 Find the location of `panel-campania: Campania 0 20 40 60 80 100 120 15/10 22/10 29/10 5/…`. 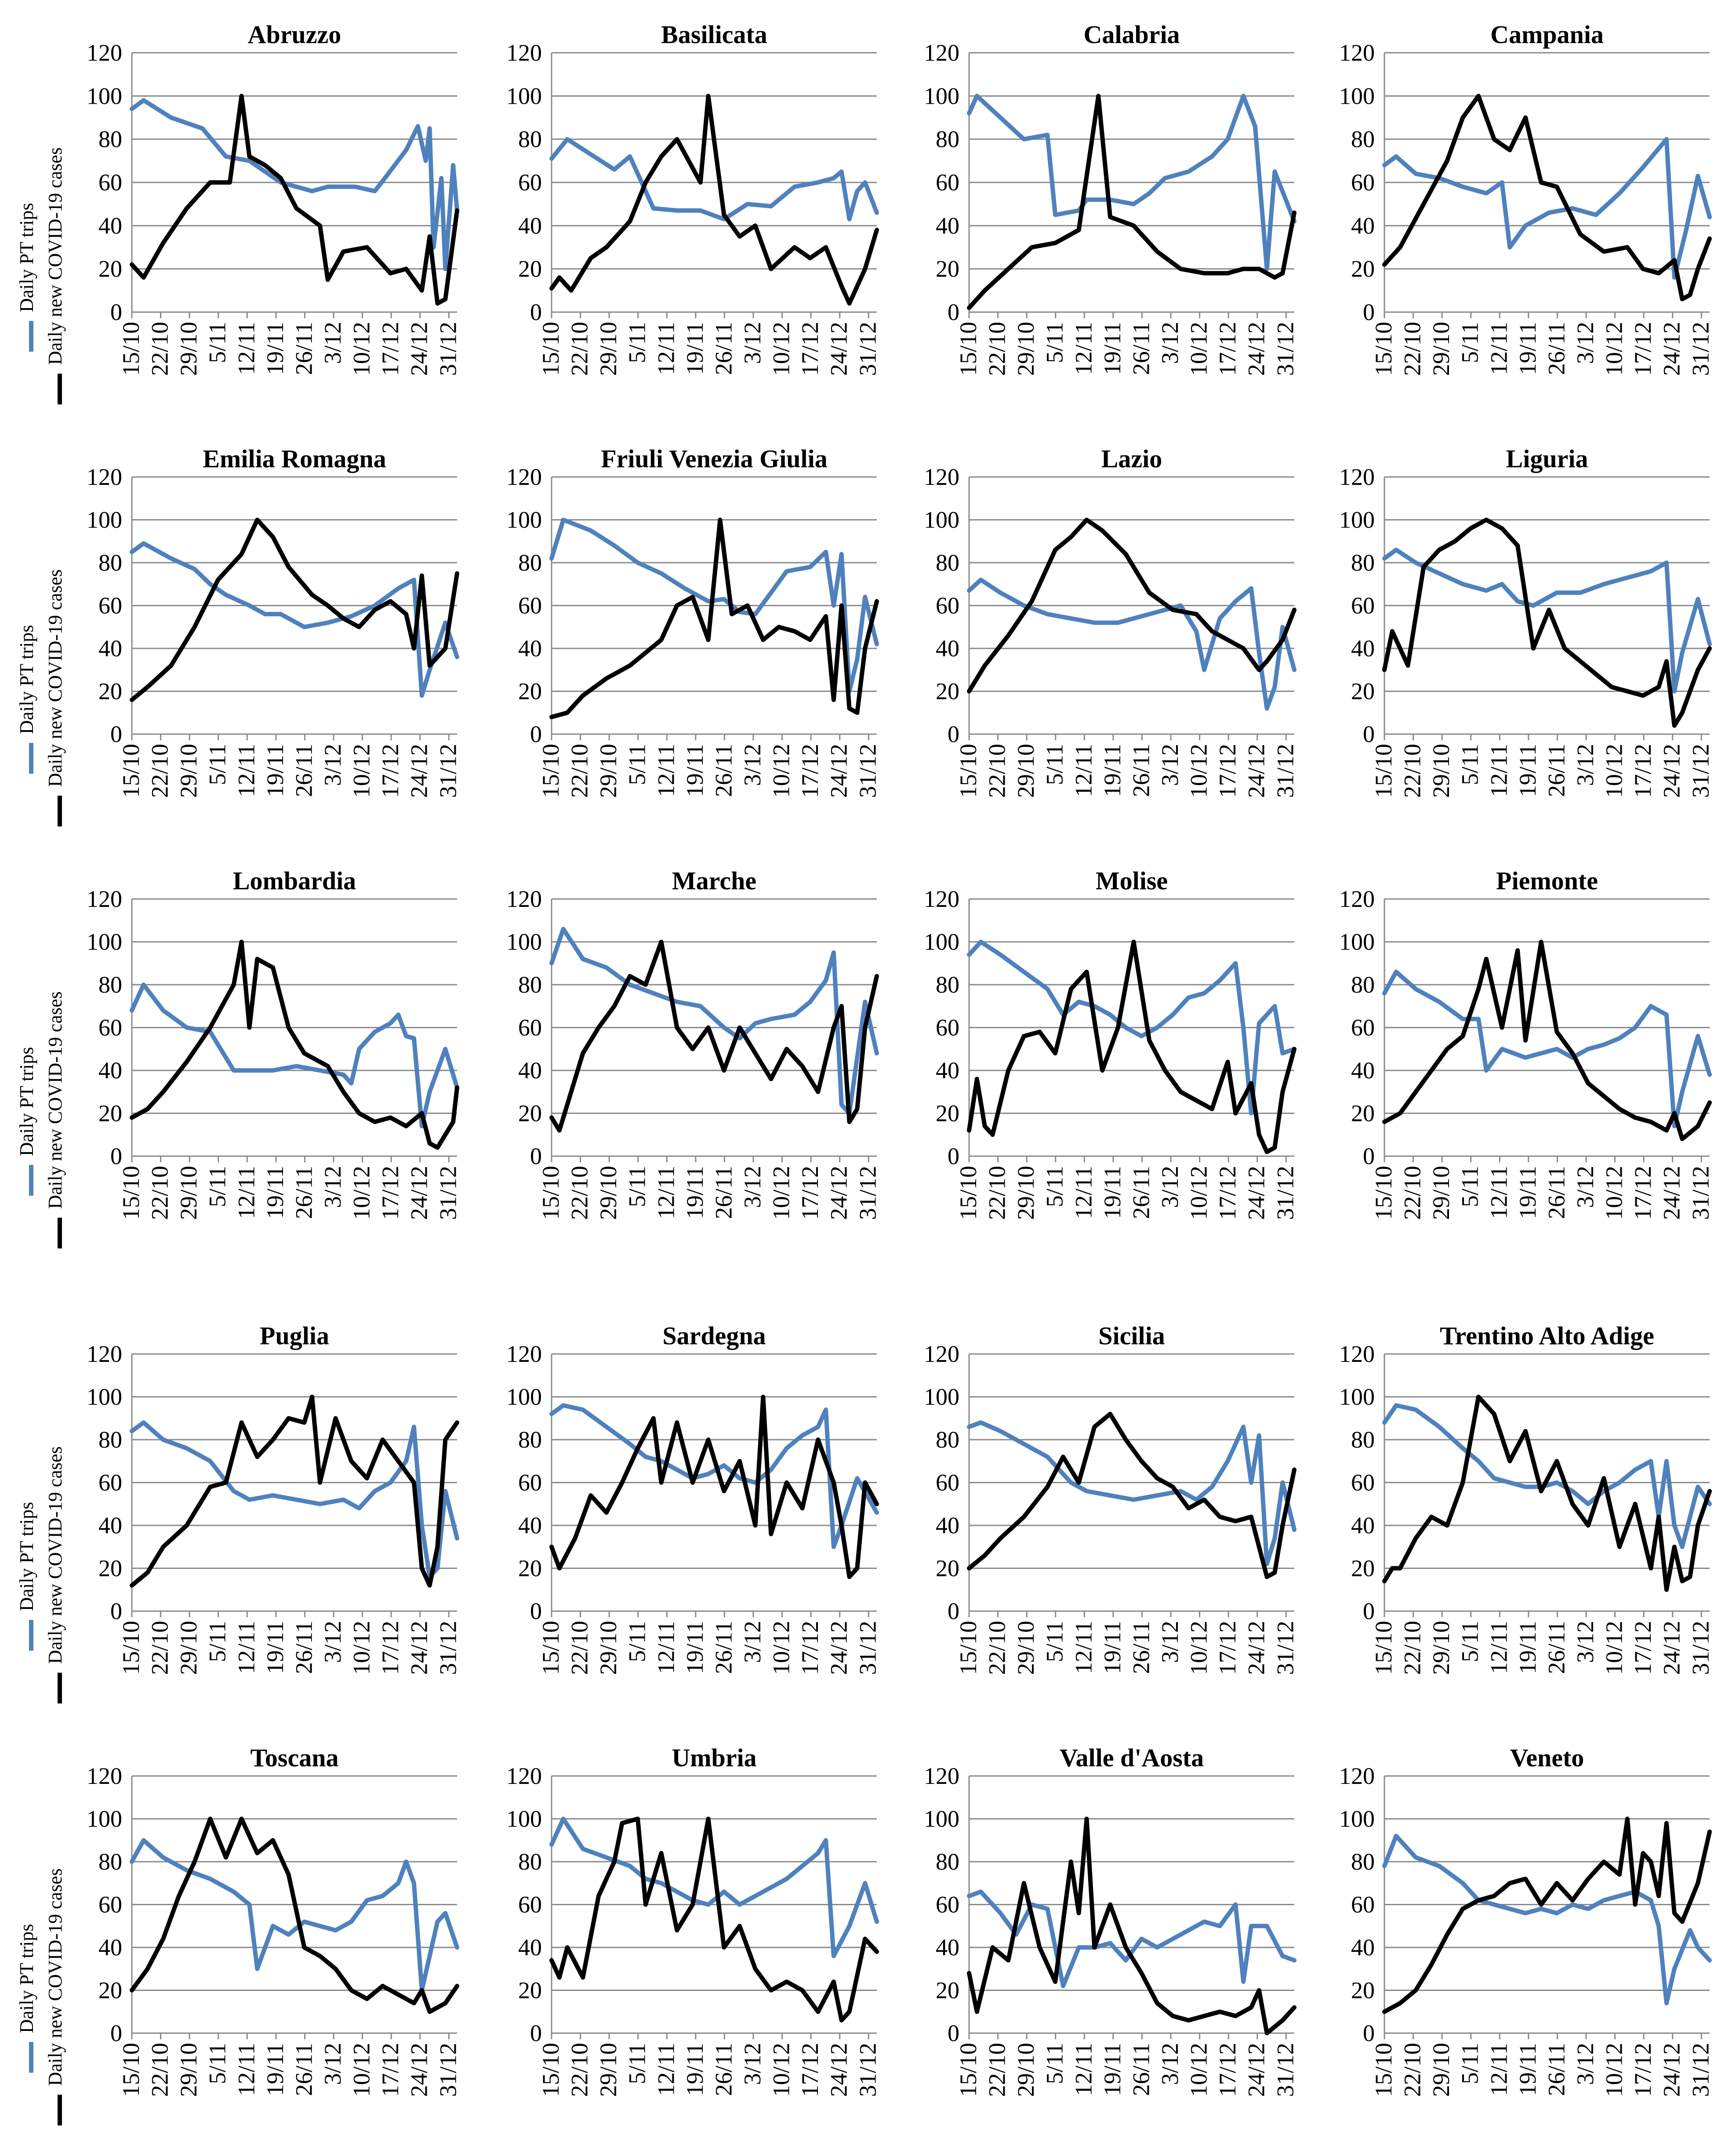

panel-campania: Campania 0 20 40 60 80 100 120 15/10 22/10 29/10 5/… is located at coordinates (1526, 198).